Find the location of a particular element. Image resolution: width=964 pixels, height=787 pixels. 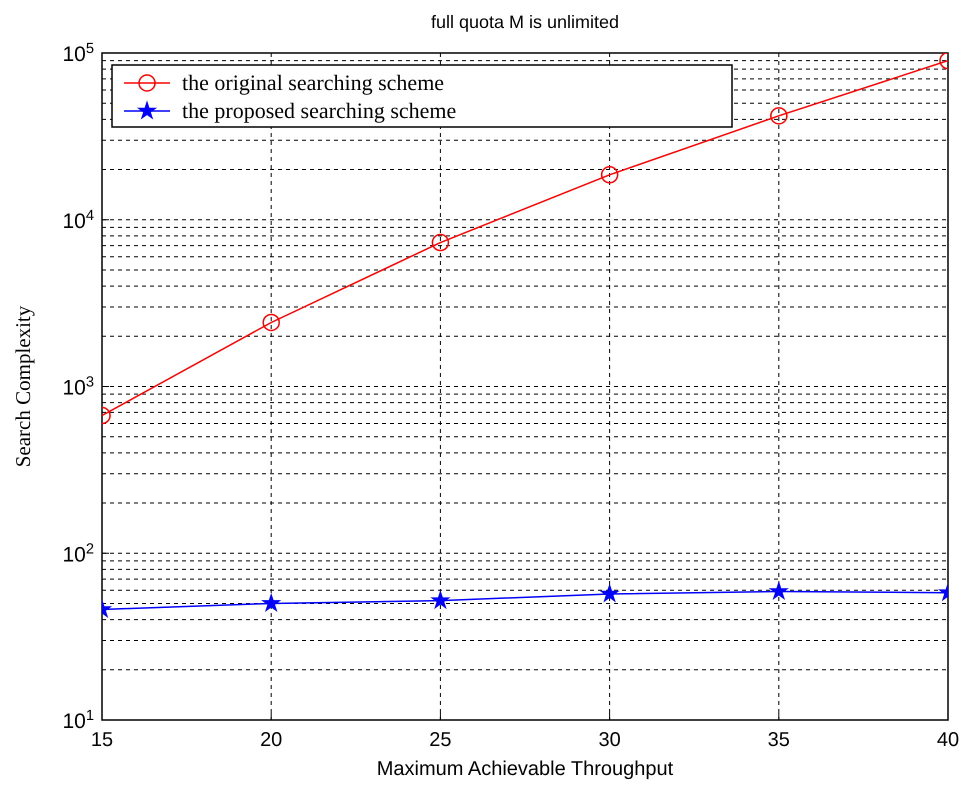

y-axis-title: Search Complexity is located at coordinates (23, 386).